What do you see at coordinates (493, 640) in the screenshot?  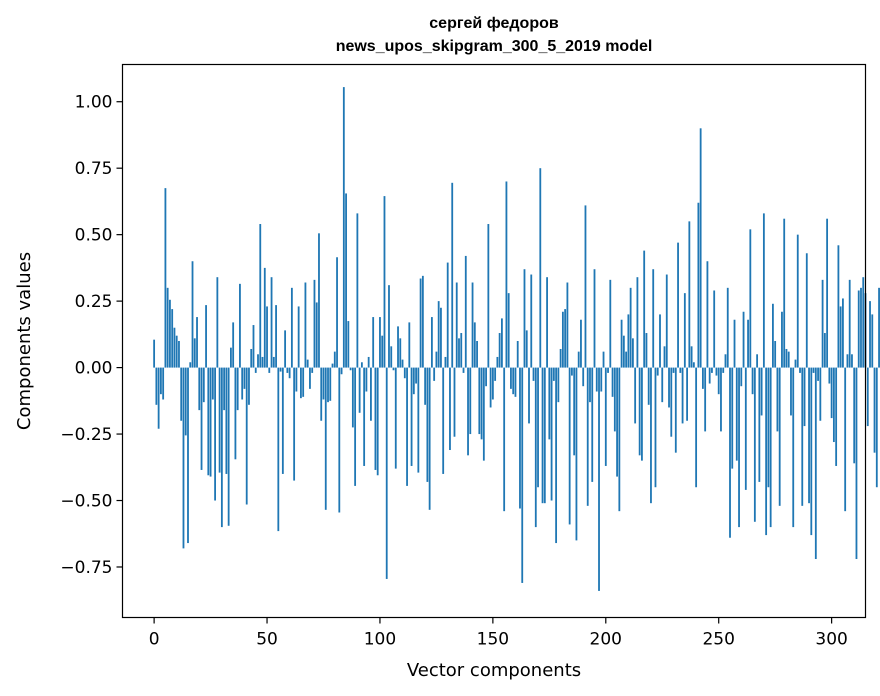 I see `x-tick-label: 150` at bounding box center [493, 640].